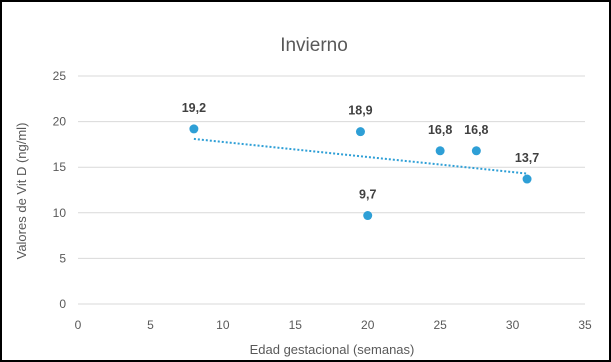 Image resolution: width=611 pixels, height=362 pixels. What do you see at coordinates (60, 213) in the screenshot?
I see `y-tick-label-10: 10` at bounding box center [60, 213].